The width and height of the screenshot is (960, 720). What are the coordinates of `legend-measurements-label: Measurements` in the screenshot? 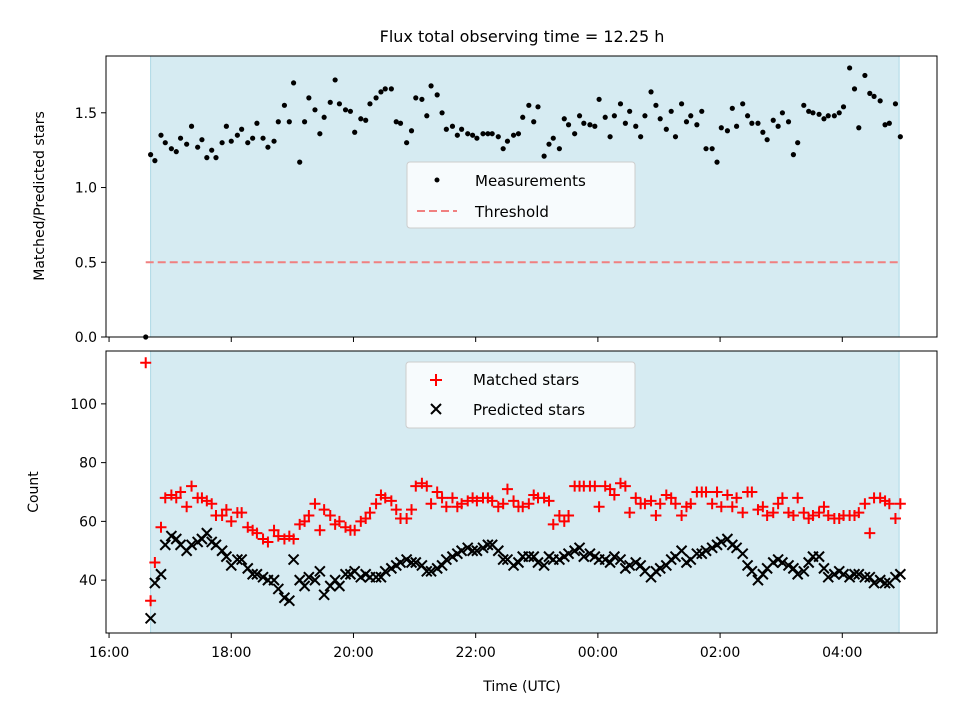 It's located at (530, 181).